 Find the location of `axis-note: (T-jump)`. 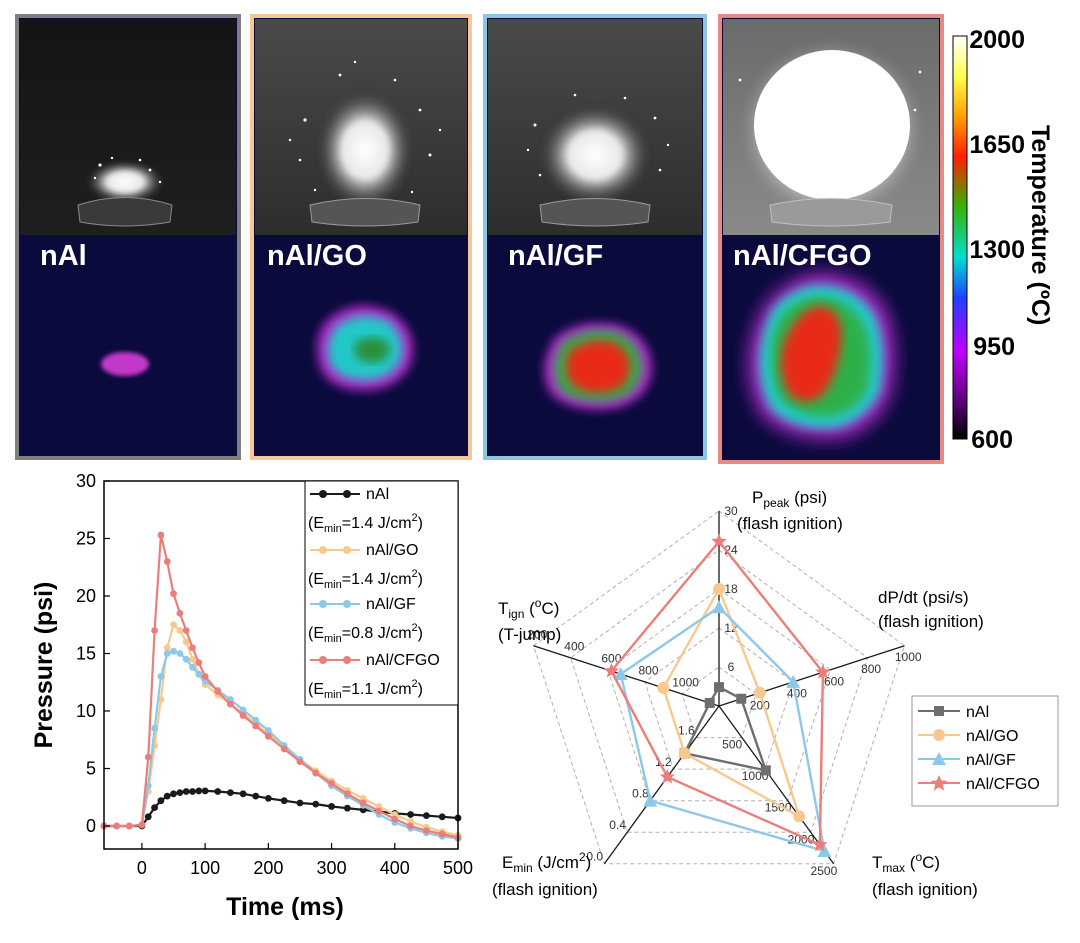

axis-note: (T-jump) is located at coordinates (529, 634).